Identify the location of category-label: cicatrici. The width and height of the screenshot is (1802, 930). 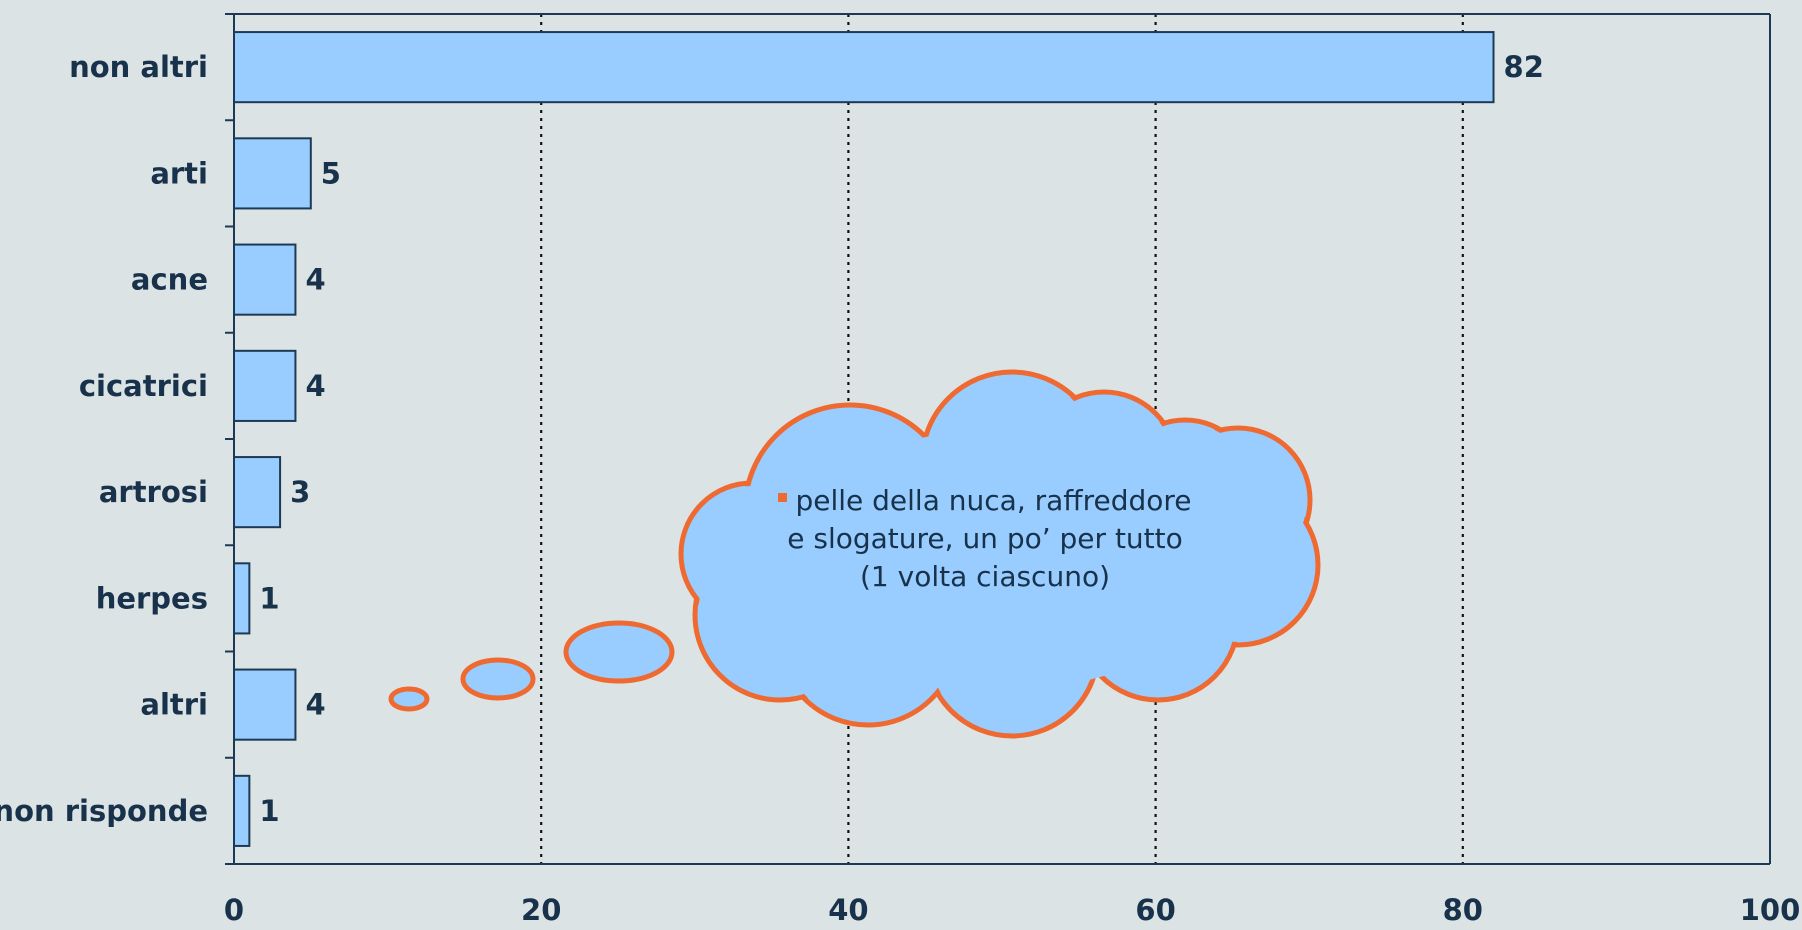
(143, 386).